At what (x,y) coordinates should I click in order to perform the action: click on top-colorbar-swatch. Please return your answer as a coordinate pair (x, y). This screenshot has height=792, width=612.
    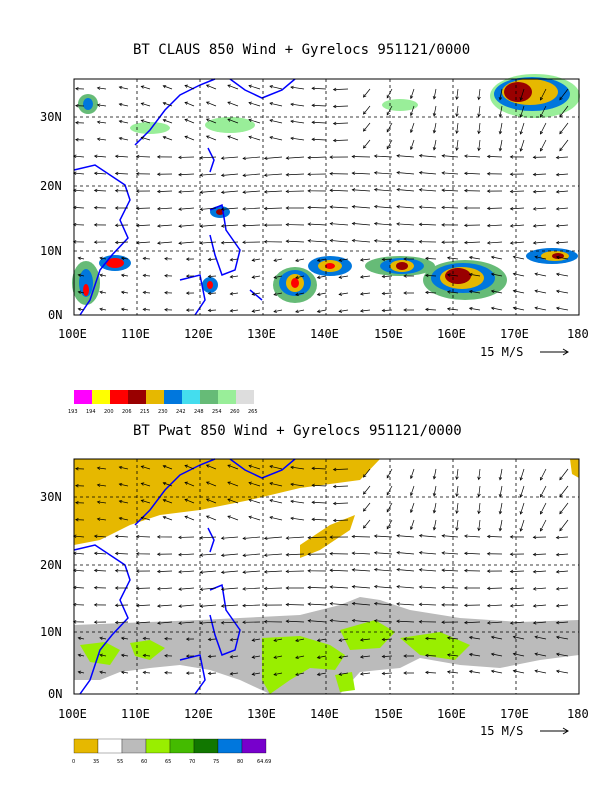
    Looking at the image, I should click on (227, 397).